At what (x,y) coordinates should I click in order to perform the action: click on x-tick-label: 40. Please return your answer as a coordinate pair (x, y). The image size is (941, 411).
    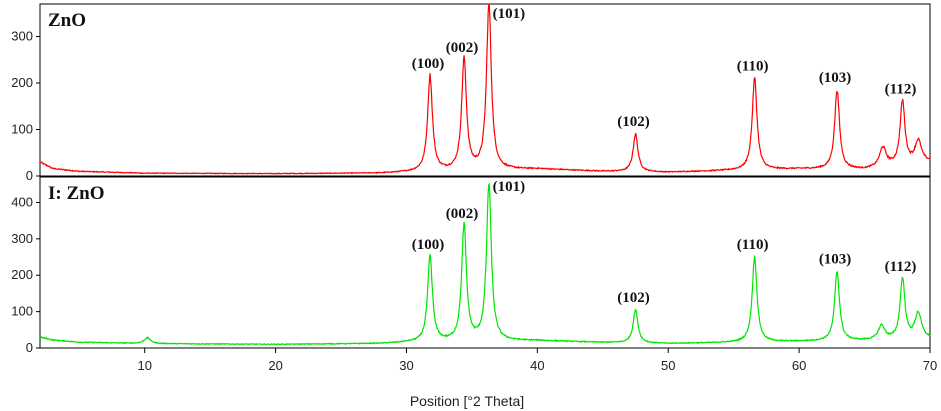
    Looking at the image, I should click on (537, 365).